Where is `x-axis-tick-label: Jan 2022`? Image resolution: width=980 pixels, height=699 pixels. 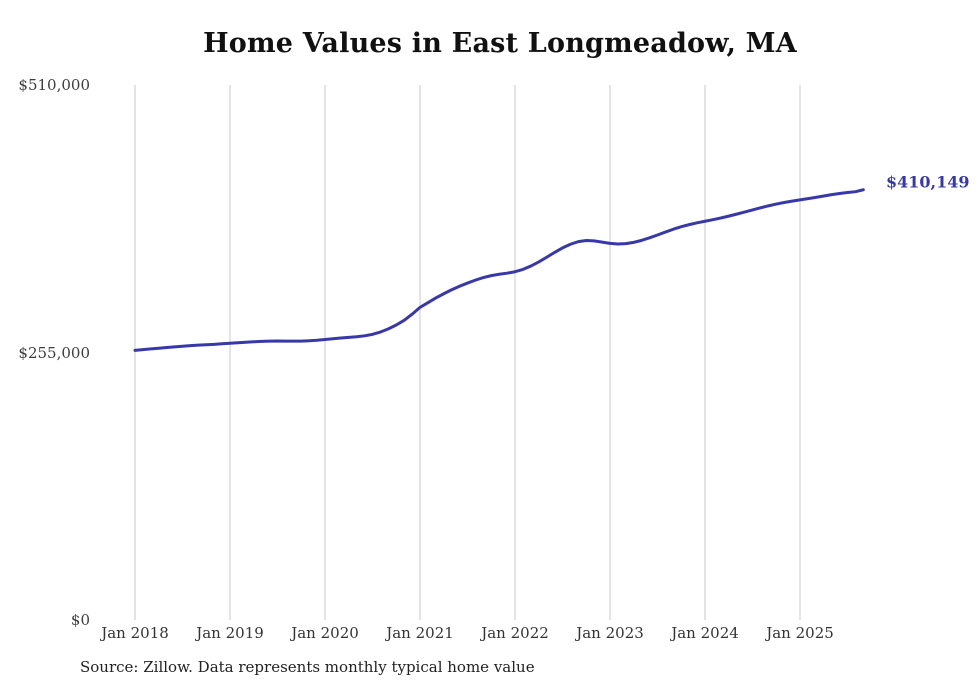
x-axis-tick-label: Jan 2022 is located at coordinates (515, 633).